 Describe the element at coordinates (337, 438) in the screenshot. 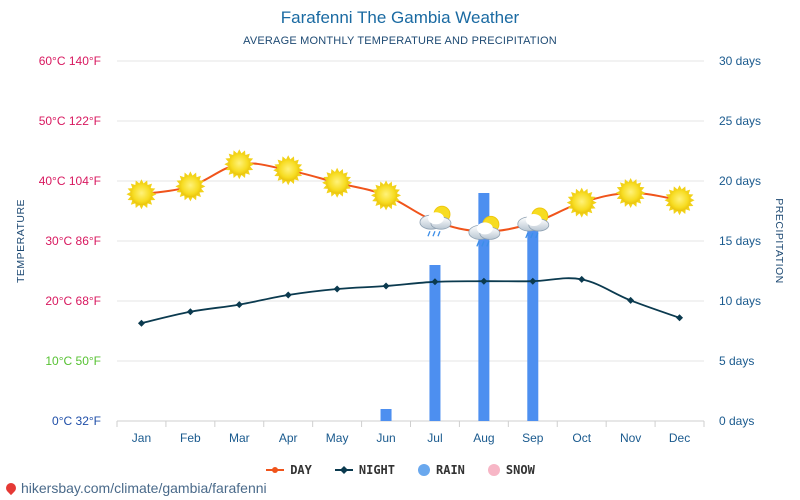

I see `x-tick-label: May` at that location.